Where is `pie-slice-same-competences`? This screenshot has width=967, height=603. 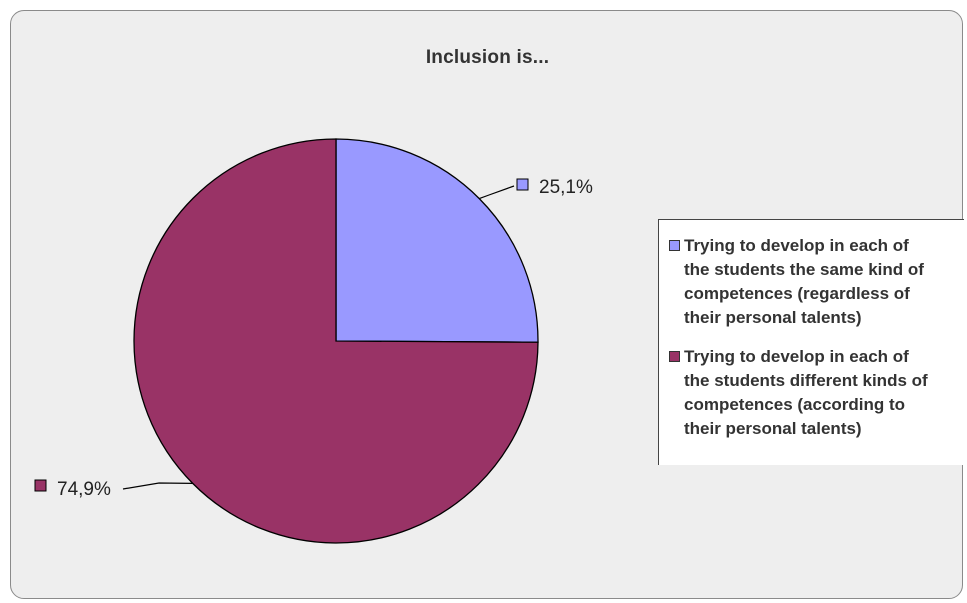
pie-slice-same-competences is located at coordinates (437, 240).